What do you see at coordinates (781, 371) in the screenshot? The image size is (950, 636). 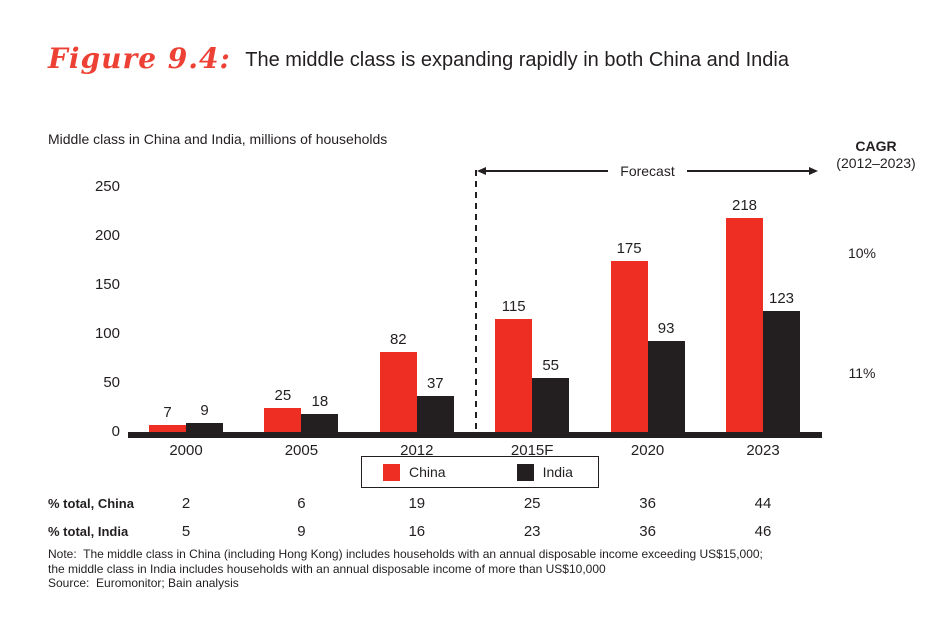 I see `bar-india-2023` at bounding box center [781, 371].